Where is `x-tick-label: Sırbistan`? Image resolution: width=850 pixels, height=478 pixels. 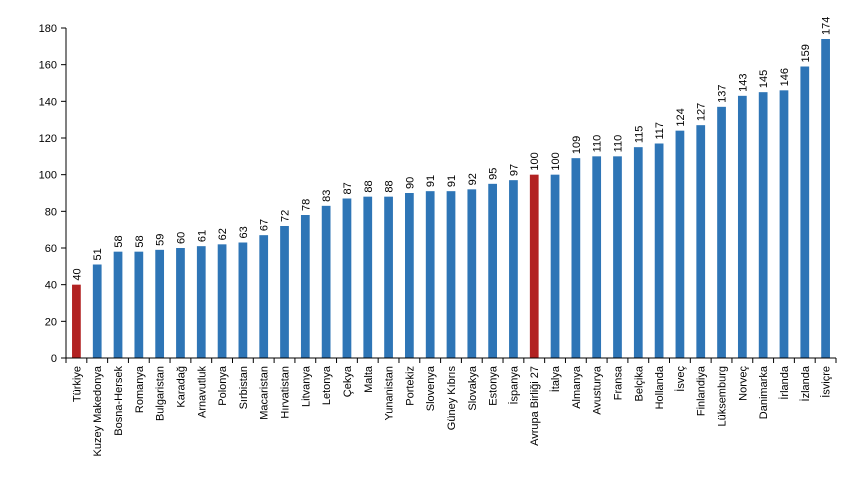
x-tick-label: Sırbistan is located at coordinates (244, 387).